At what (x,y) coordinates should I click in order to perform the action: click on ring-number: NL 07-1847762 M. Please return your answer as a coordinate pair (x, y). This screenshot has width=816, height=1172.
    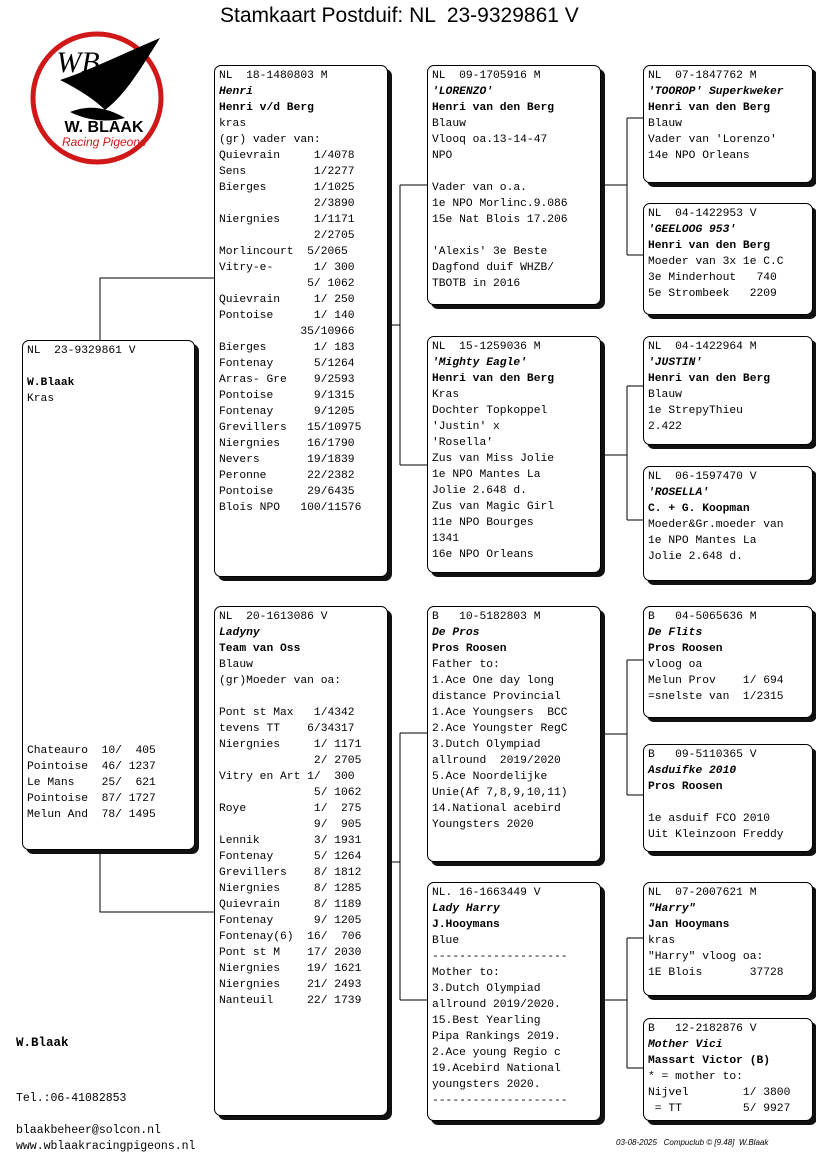
    Looking at the image, I should click on (702, 76).